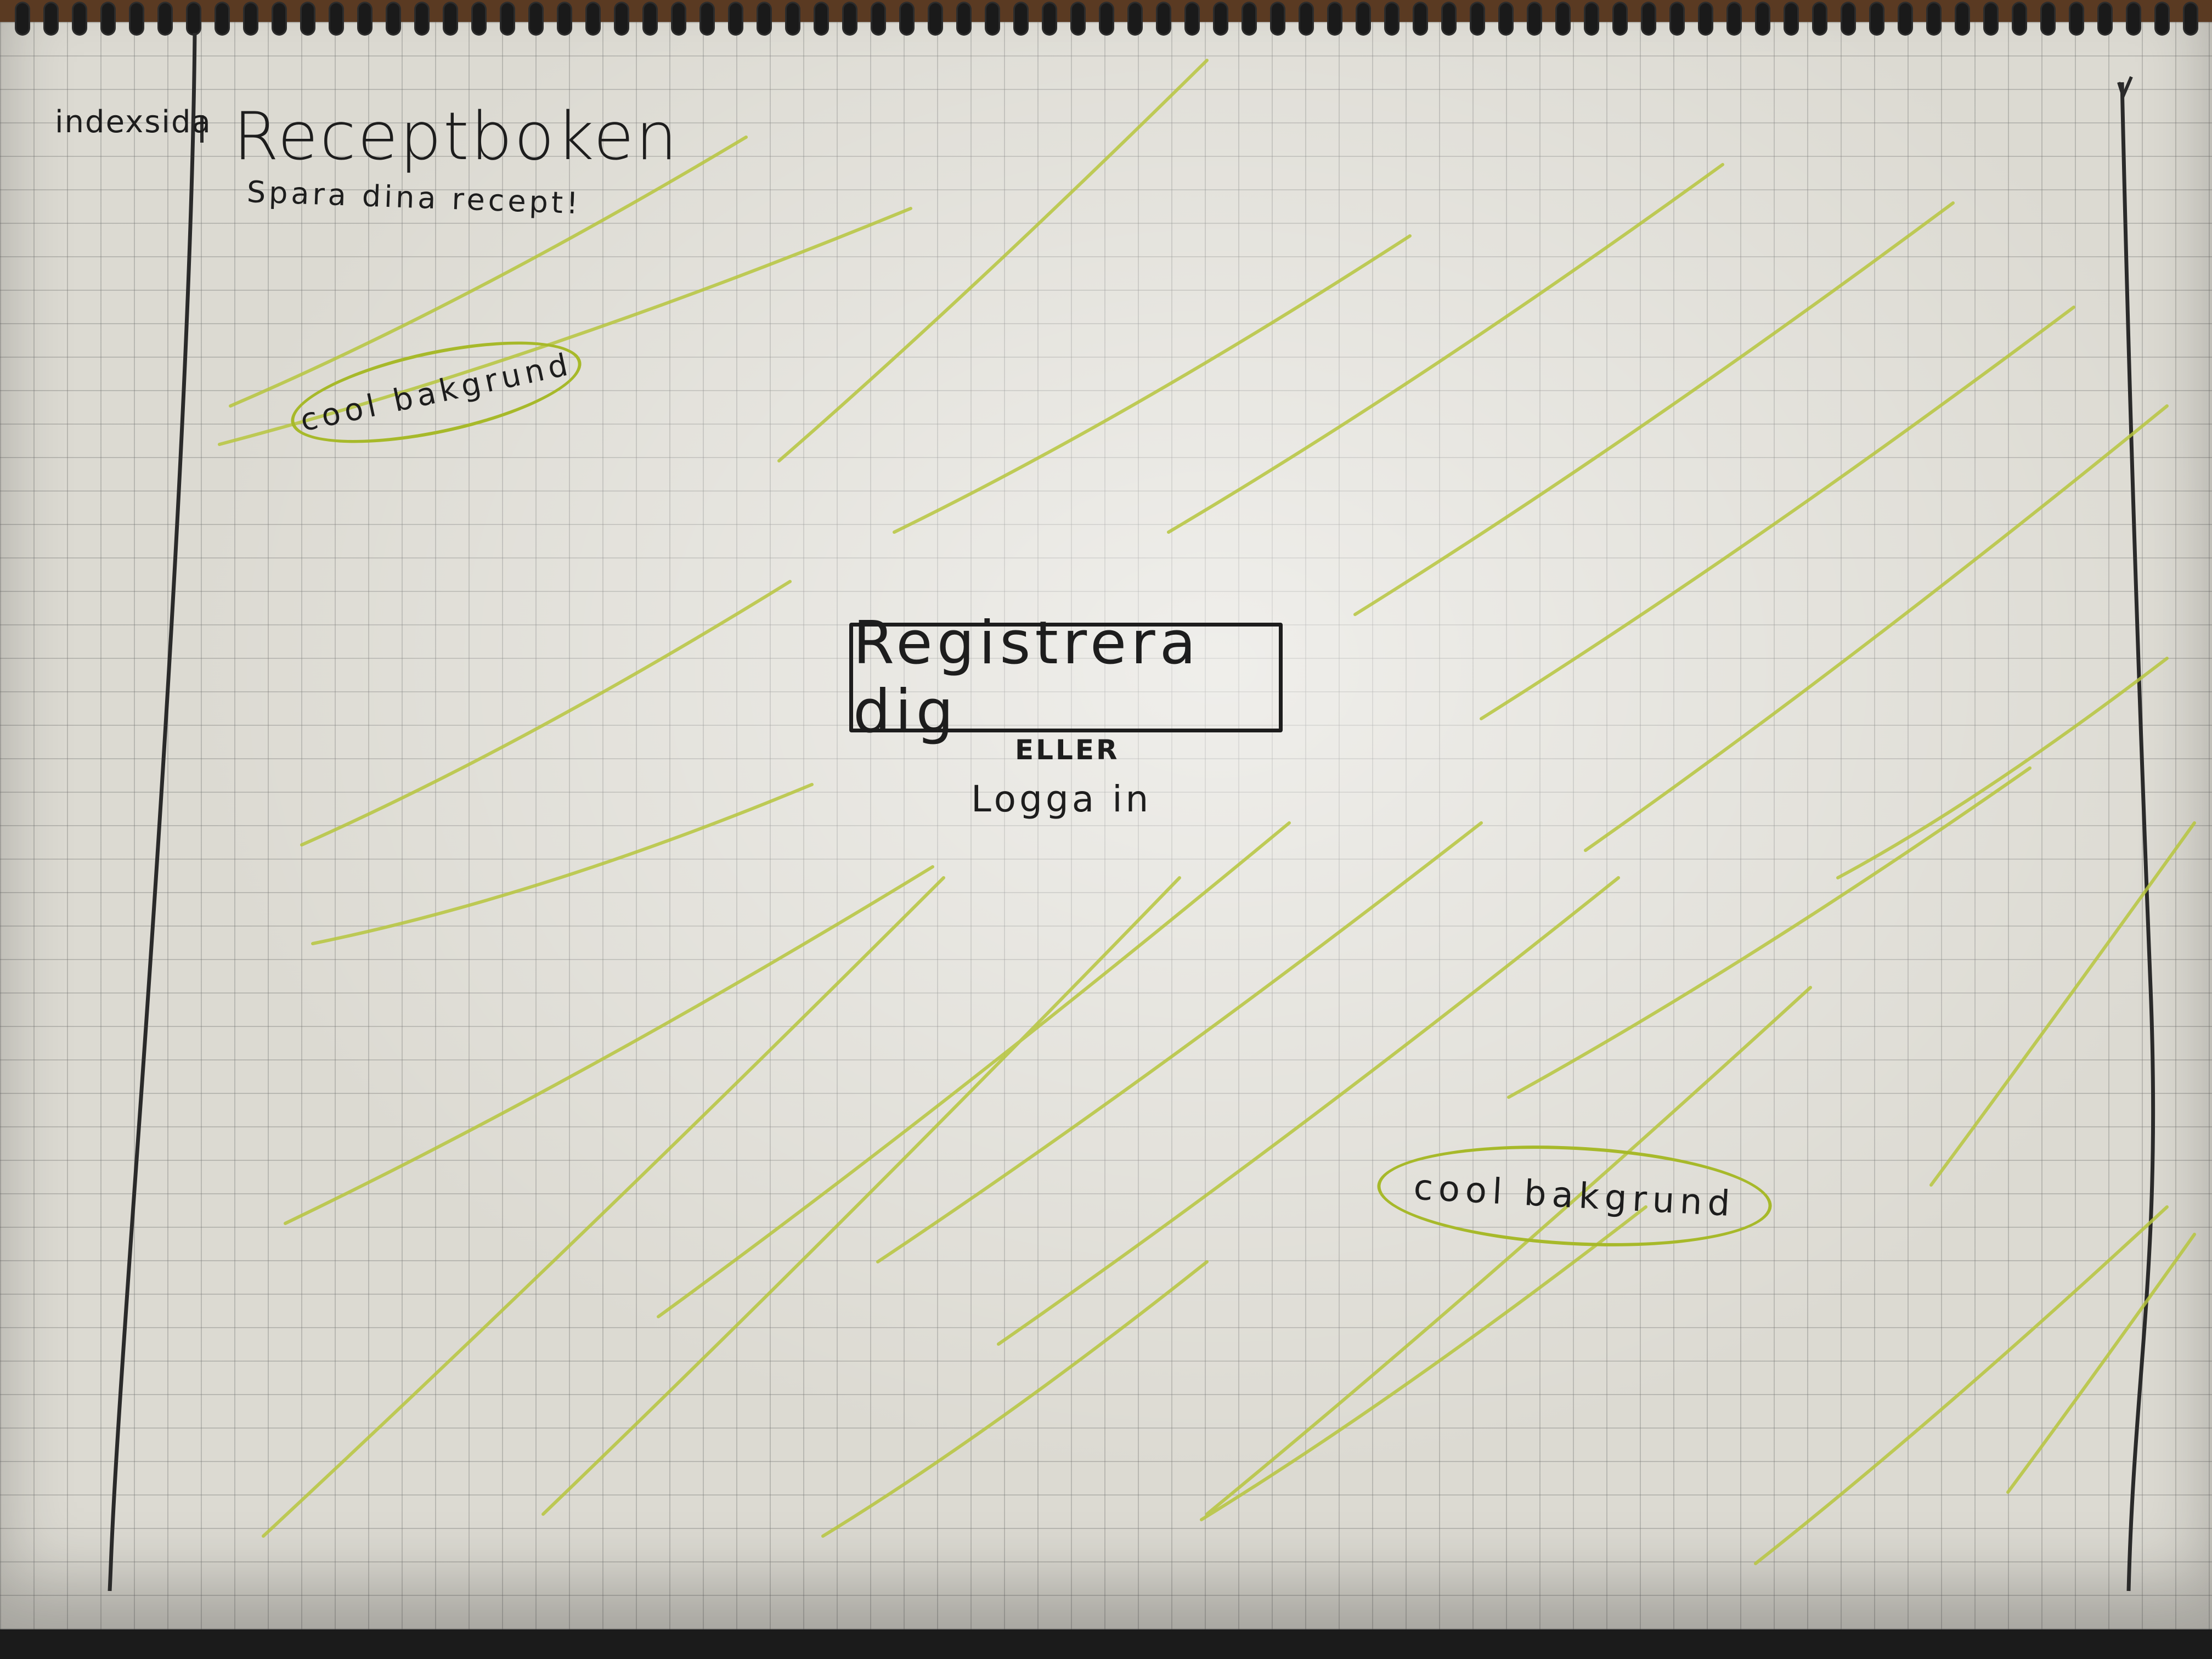  I want to click on spiral-binding-icon, so click(1106, 24).